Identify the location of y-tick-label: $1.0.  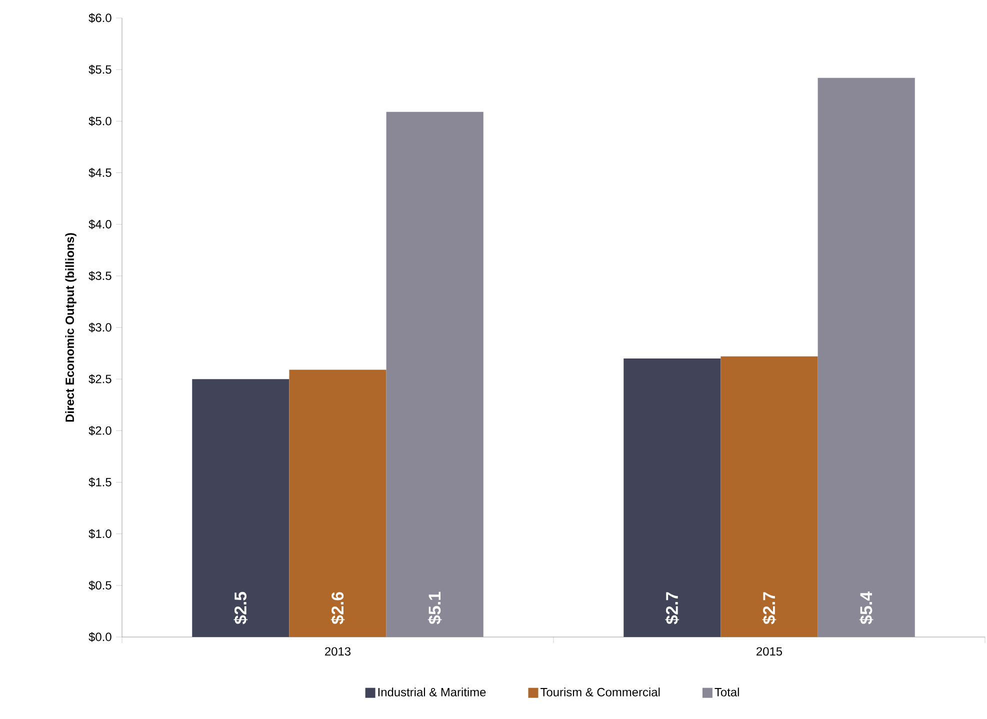
(100, 534).